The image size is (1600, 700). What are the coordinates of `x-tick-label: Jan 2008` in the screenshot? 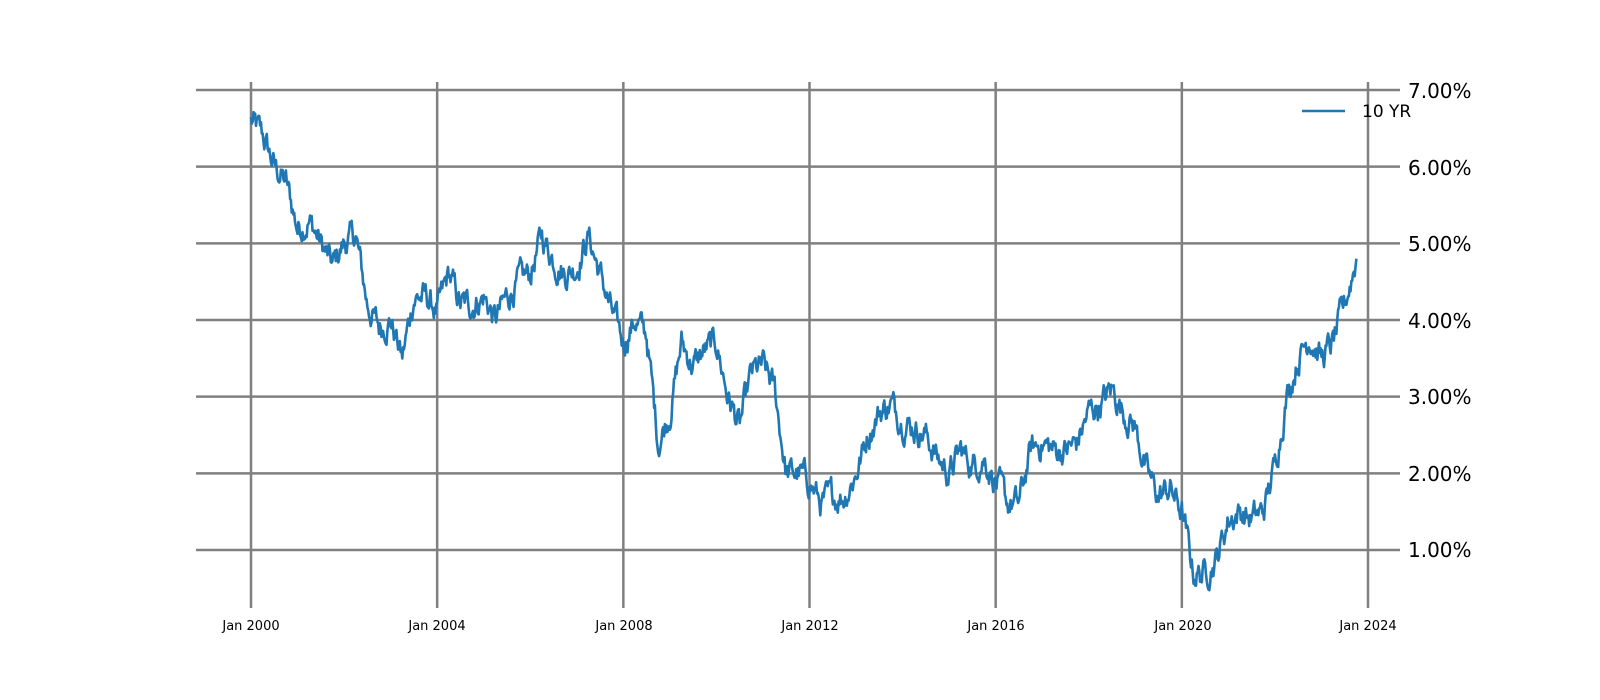 It's located at (623, 626).